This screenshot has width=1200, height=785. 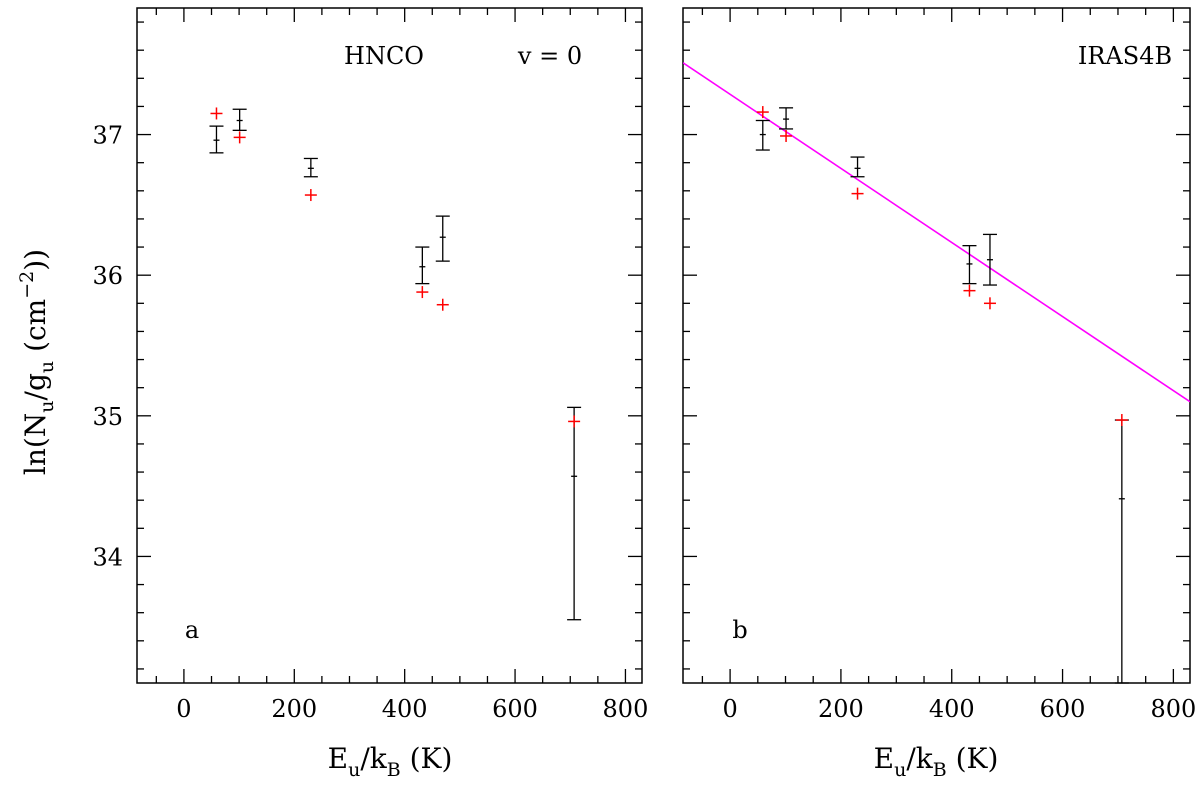 I want to click on panel-annotation: v = 0, so click(x=549, y=56).